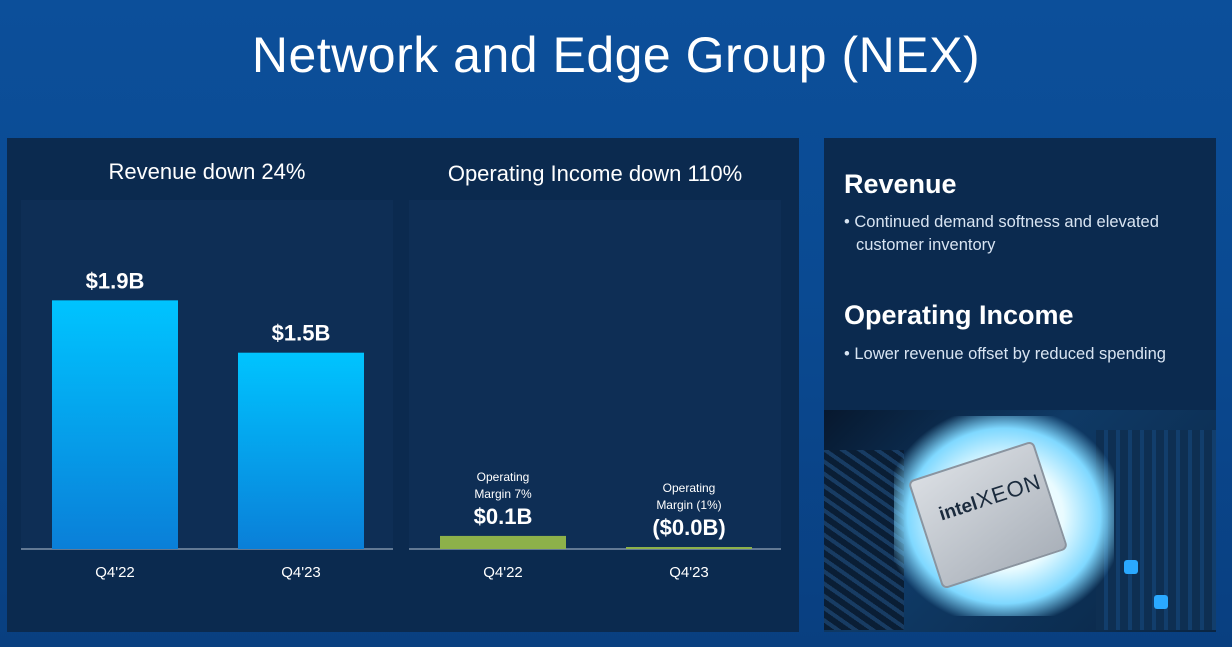 Image resolution: width=1232 pixels, height=647 pixels. What do you see at coordinates (688, 505) in the screenshot?
I see `operating-income-margin-annotation: Margin (1%)` at bounding box center [688, 505].